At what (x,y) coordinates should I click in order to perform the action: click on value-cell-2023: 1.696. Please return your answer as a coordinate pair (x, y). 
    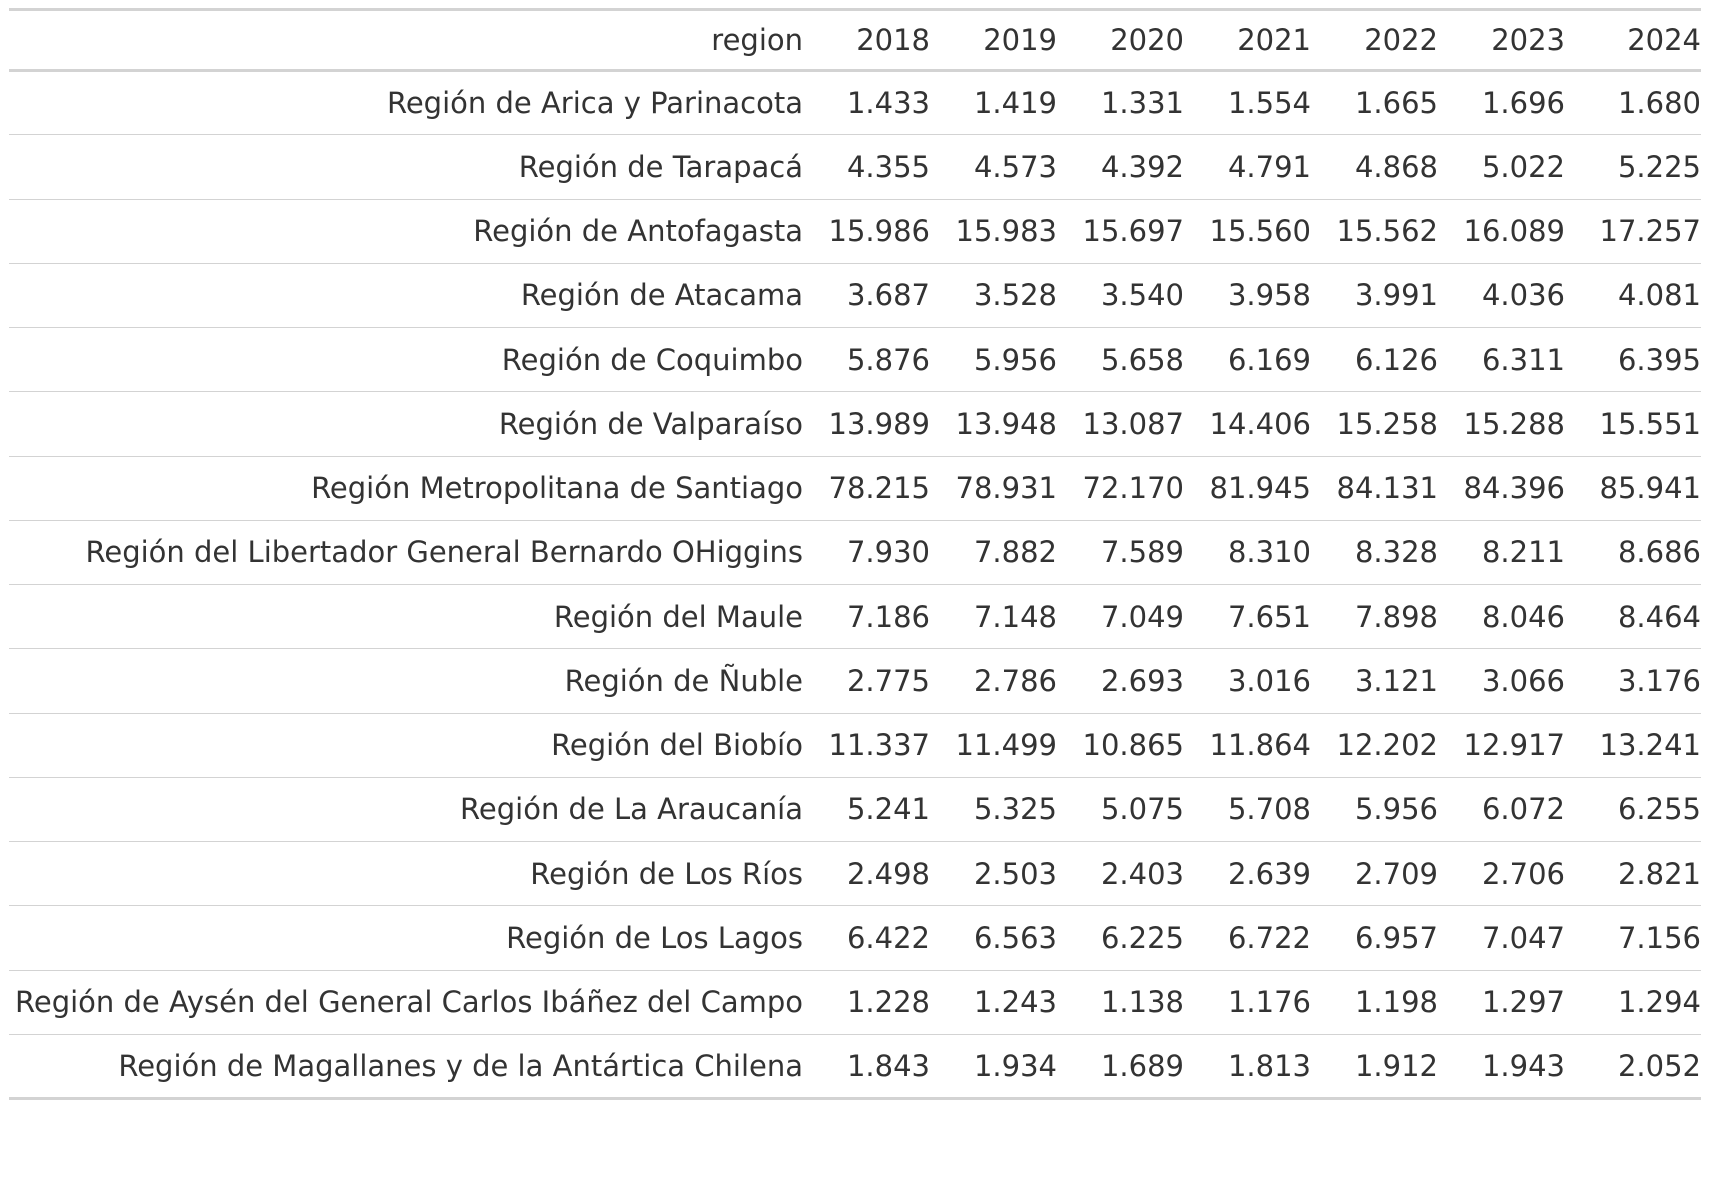
    Looking at the image, I should click on (1523, 103).